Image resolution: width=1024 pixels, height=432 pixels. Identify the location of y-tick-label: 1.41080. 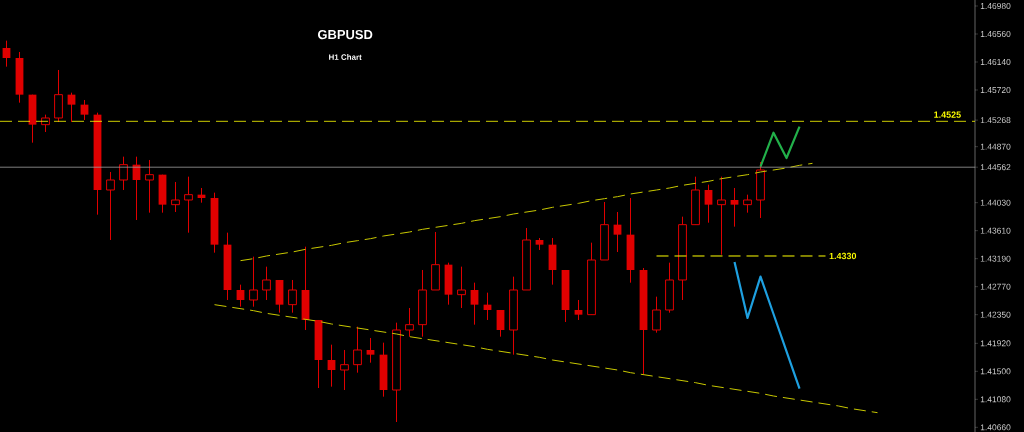
(995, 399).